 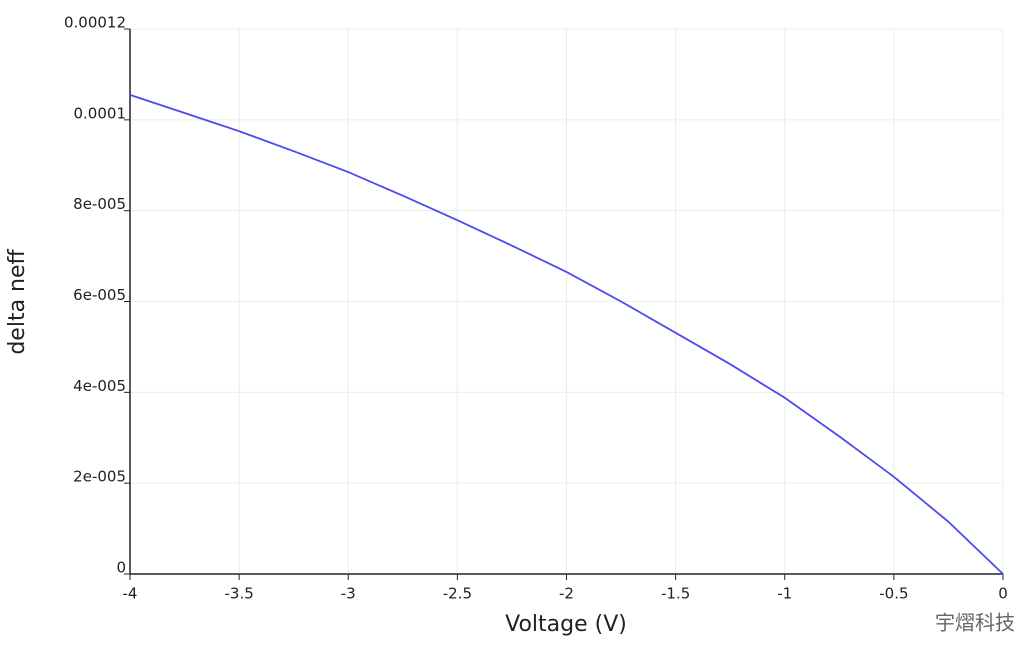 What do you see at coordinates (17, 301) in the screenshot?
I see `y-axis-title: delta neff` at bounding box center [17, 301].